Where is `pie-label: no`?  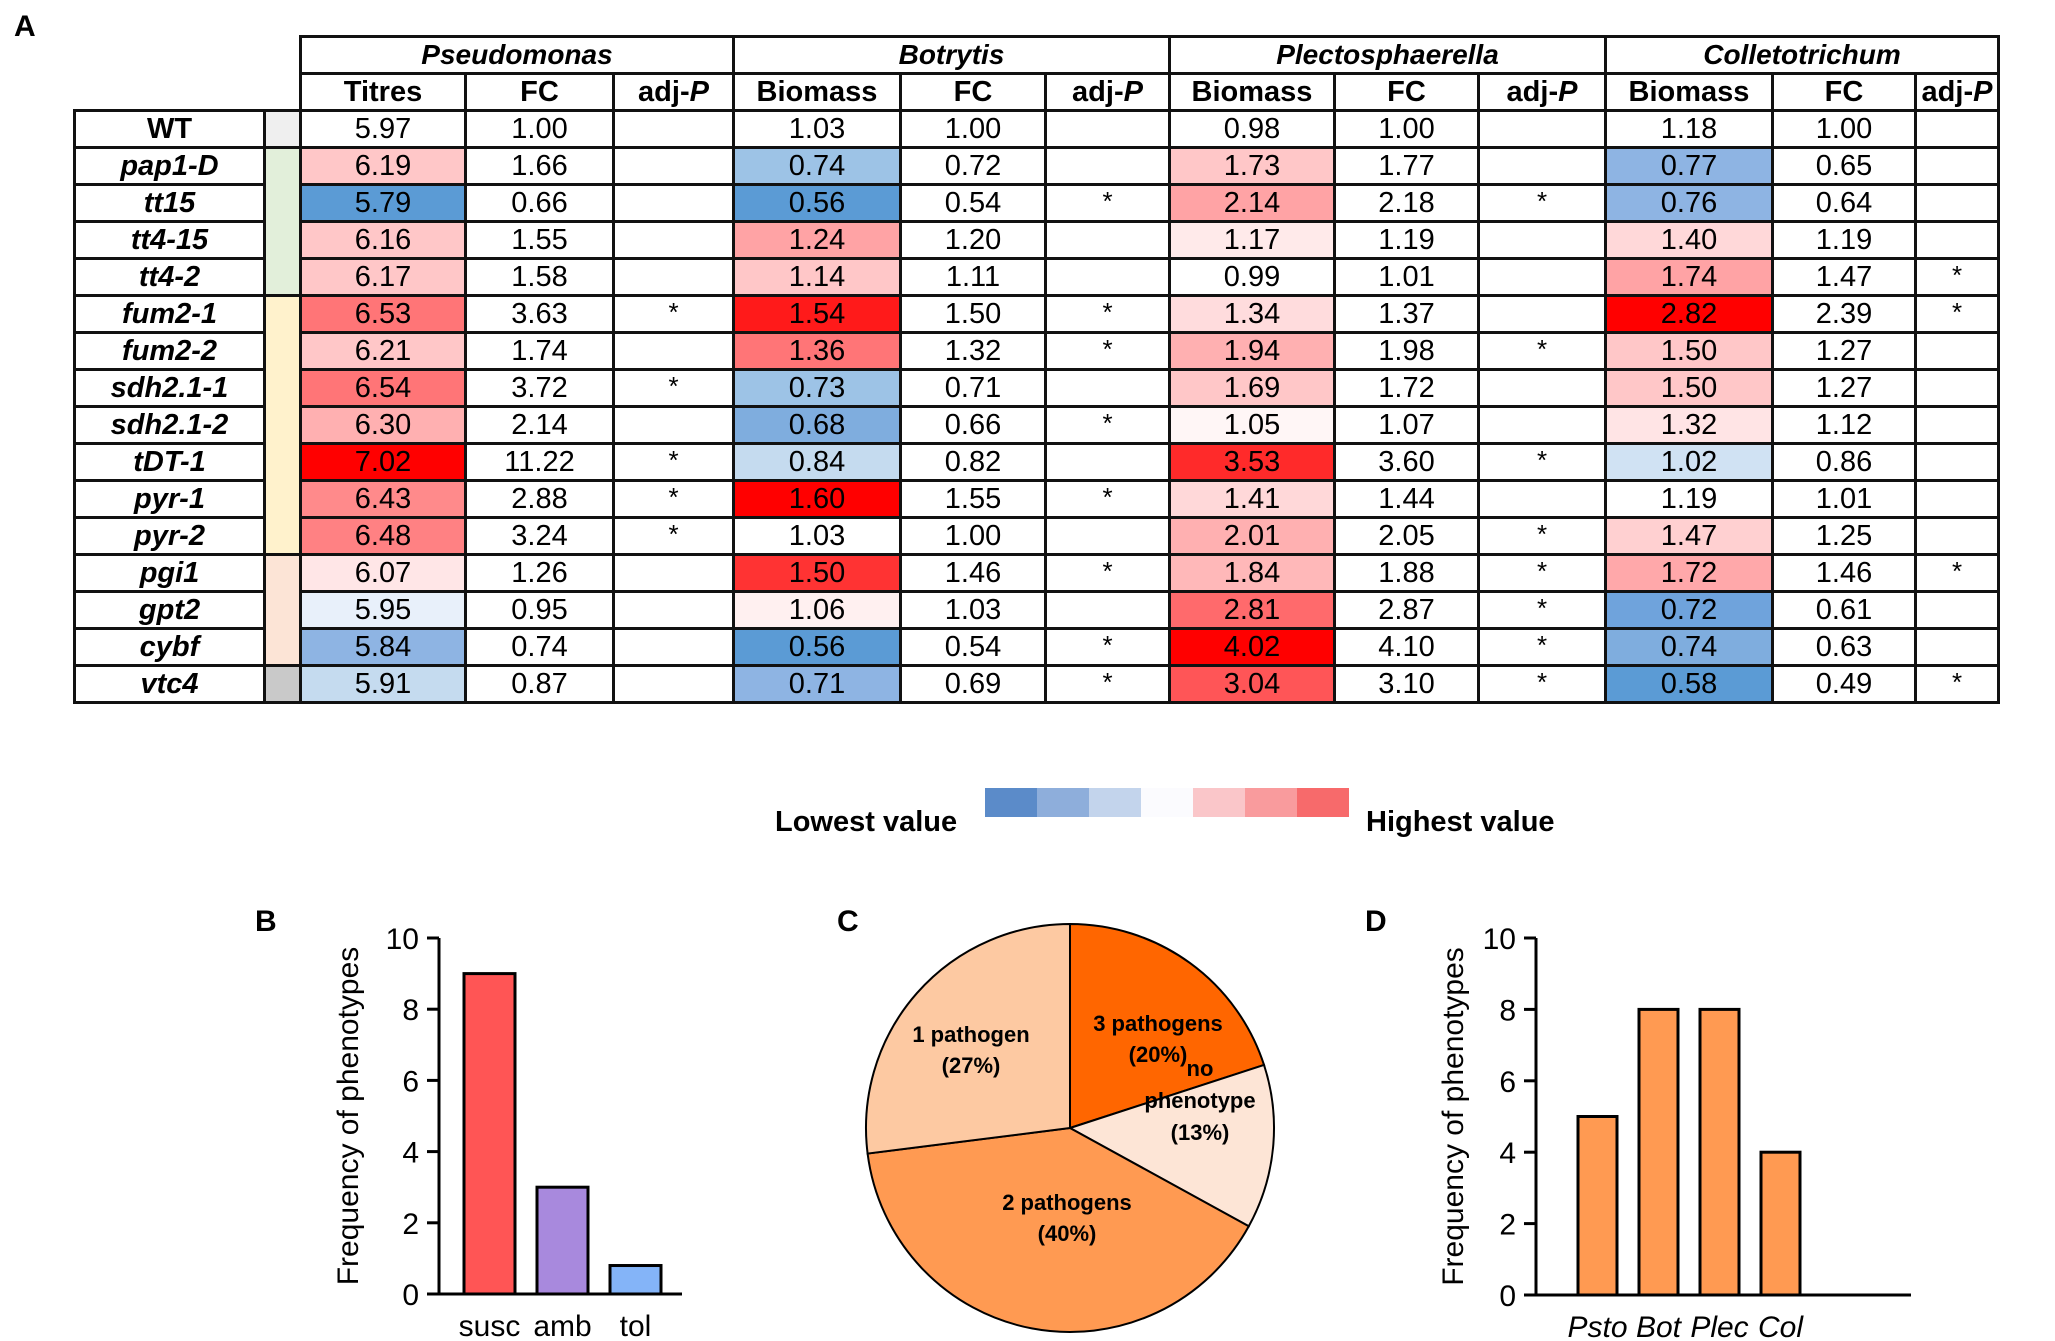
pie-label: no is located at coordinates (1200, 1068).